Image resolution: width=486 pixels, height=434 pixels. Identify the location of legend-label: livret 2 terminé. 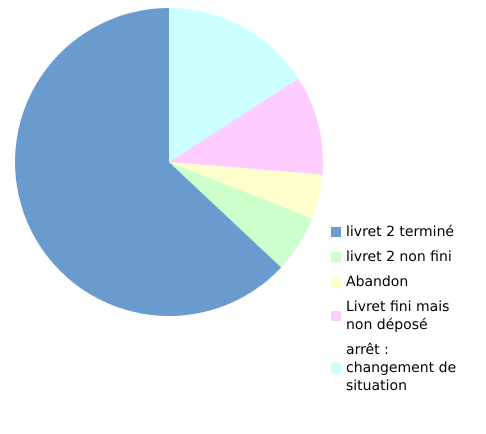
(400, 232).